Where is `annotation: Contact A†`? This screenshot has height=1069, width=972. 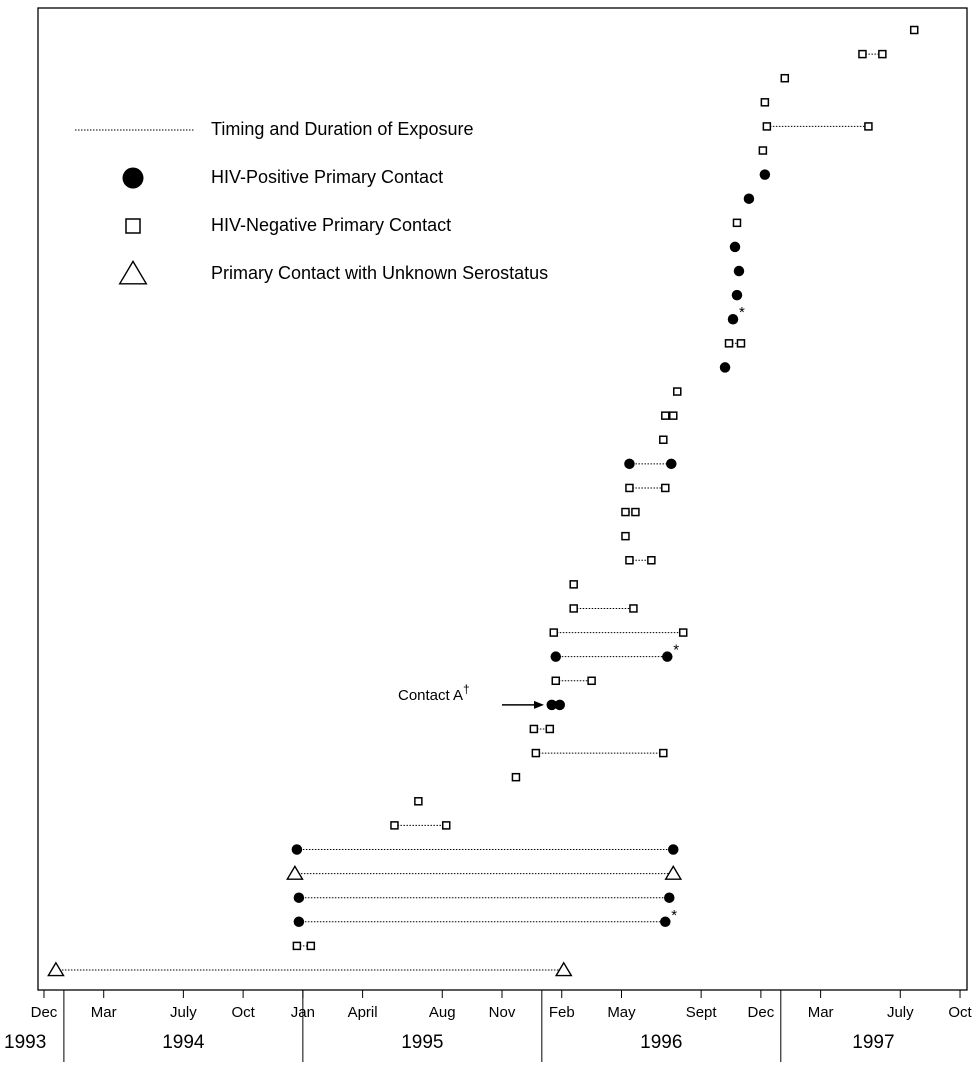
annotation: Contact A† is located at coordinates (434, 693).